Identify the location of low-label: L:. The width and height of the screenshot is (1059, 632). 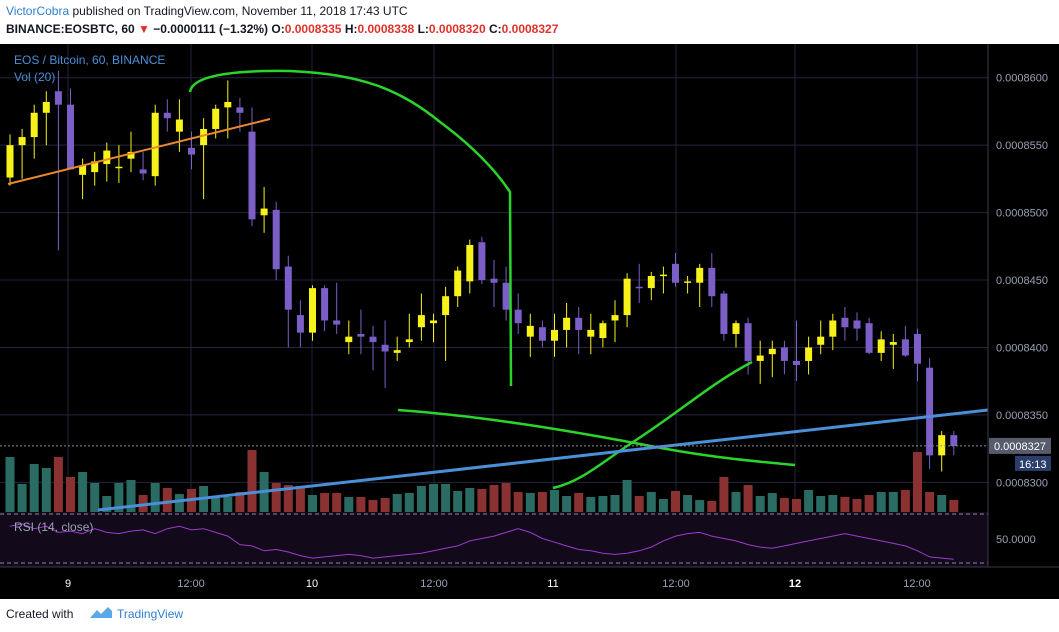
(423, 29).